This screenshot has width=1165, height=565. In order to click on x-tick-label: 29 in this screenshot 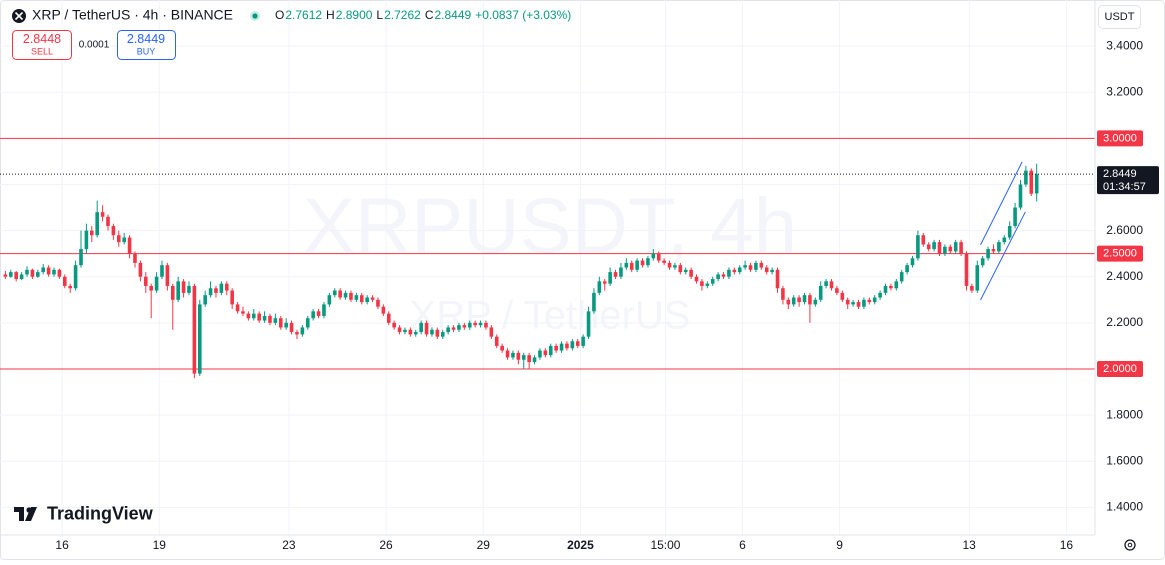, I will do `click(484, 545)`.